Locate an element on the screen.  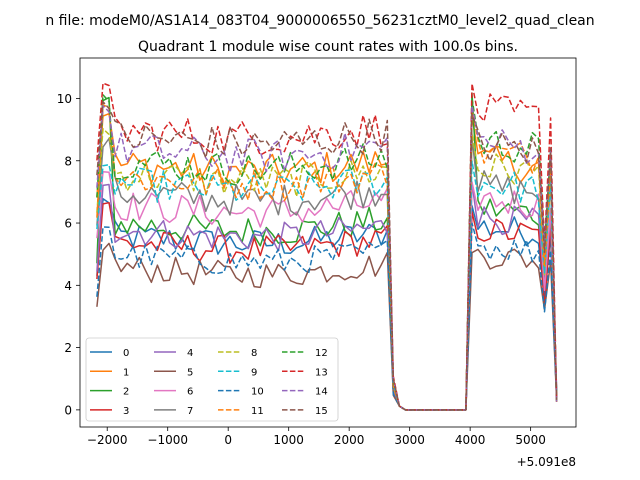
x-axis: −2000 −1000 0 1000 2000 3000 4000 5000 is located at coordinates (316, 437).